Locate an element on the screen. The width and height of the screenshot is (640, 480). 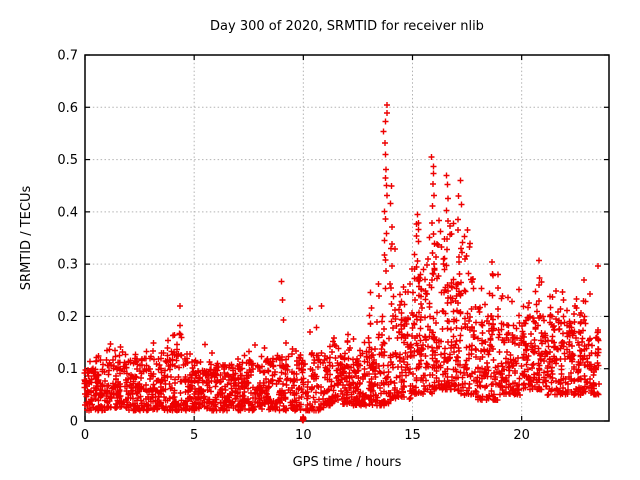
y-tick-labels: 0 0.1 0.2 0.3 0.4 0.5 0.6 0.7 is located at coordinates (67, 239).